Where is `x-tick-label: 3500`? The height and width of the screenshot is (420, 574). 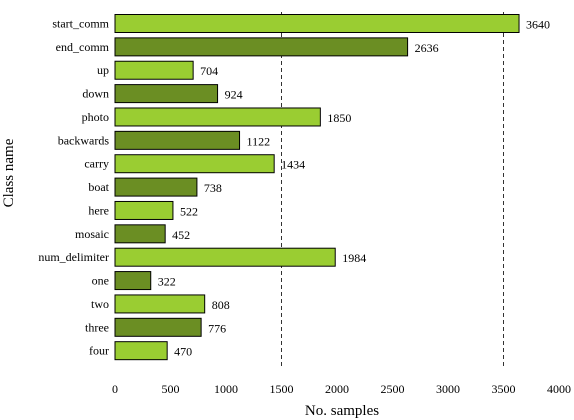 x-tick-label: 3500 is located at coordinates (504, 389).